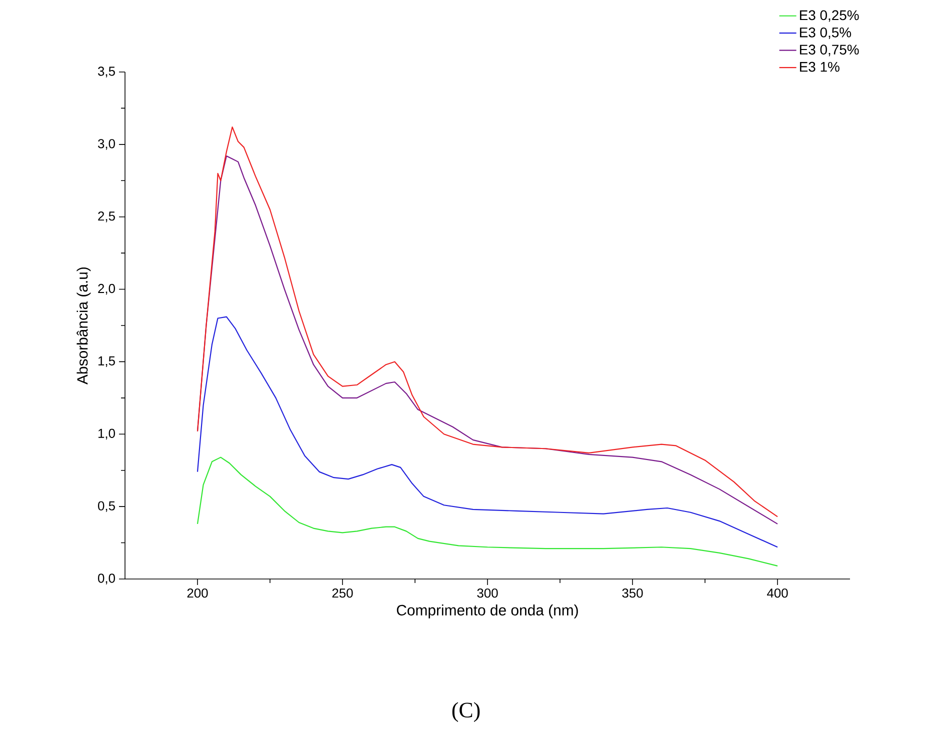 This screenshot has height=749, width=932. Describe the element at coordinates (487, 593) in the screenshot. I see `x-tick-label: 300` at that location.